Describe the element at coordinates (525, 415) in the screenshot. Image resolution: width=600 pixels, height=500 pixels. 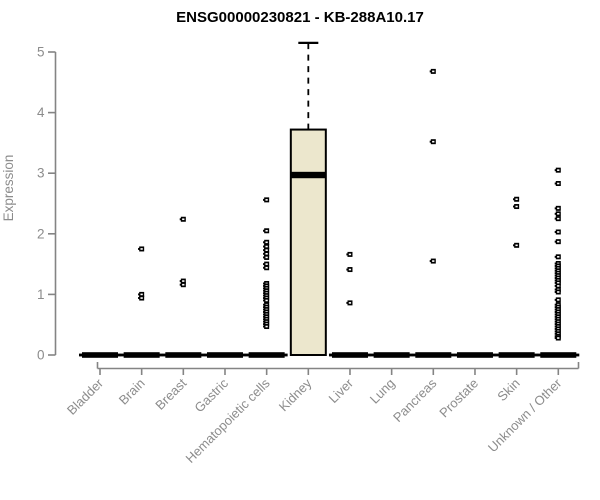
I see `x-tick-label: Unknown / Other` at that location.